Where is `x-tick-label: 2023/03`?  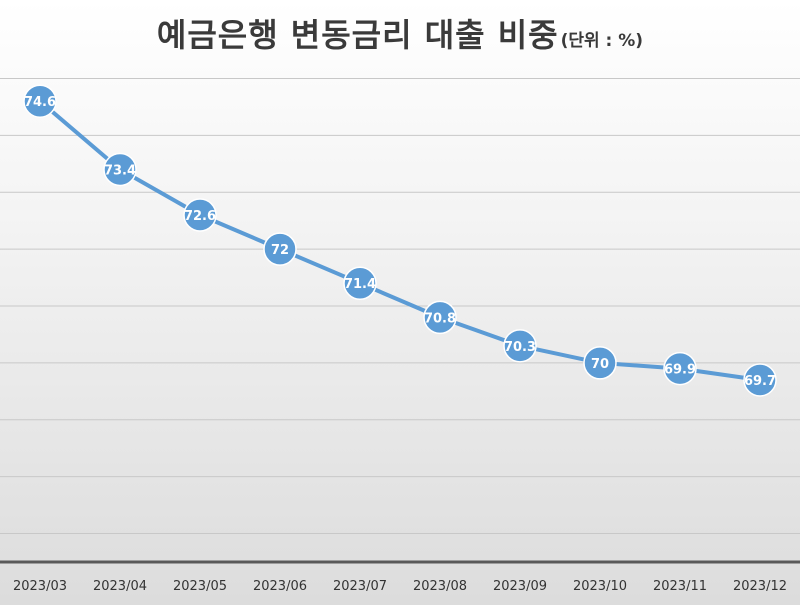
x-tick-label: 2023/03 is located at coordinates (40, 586).